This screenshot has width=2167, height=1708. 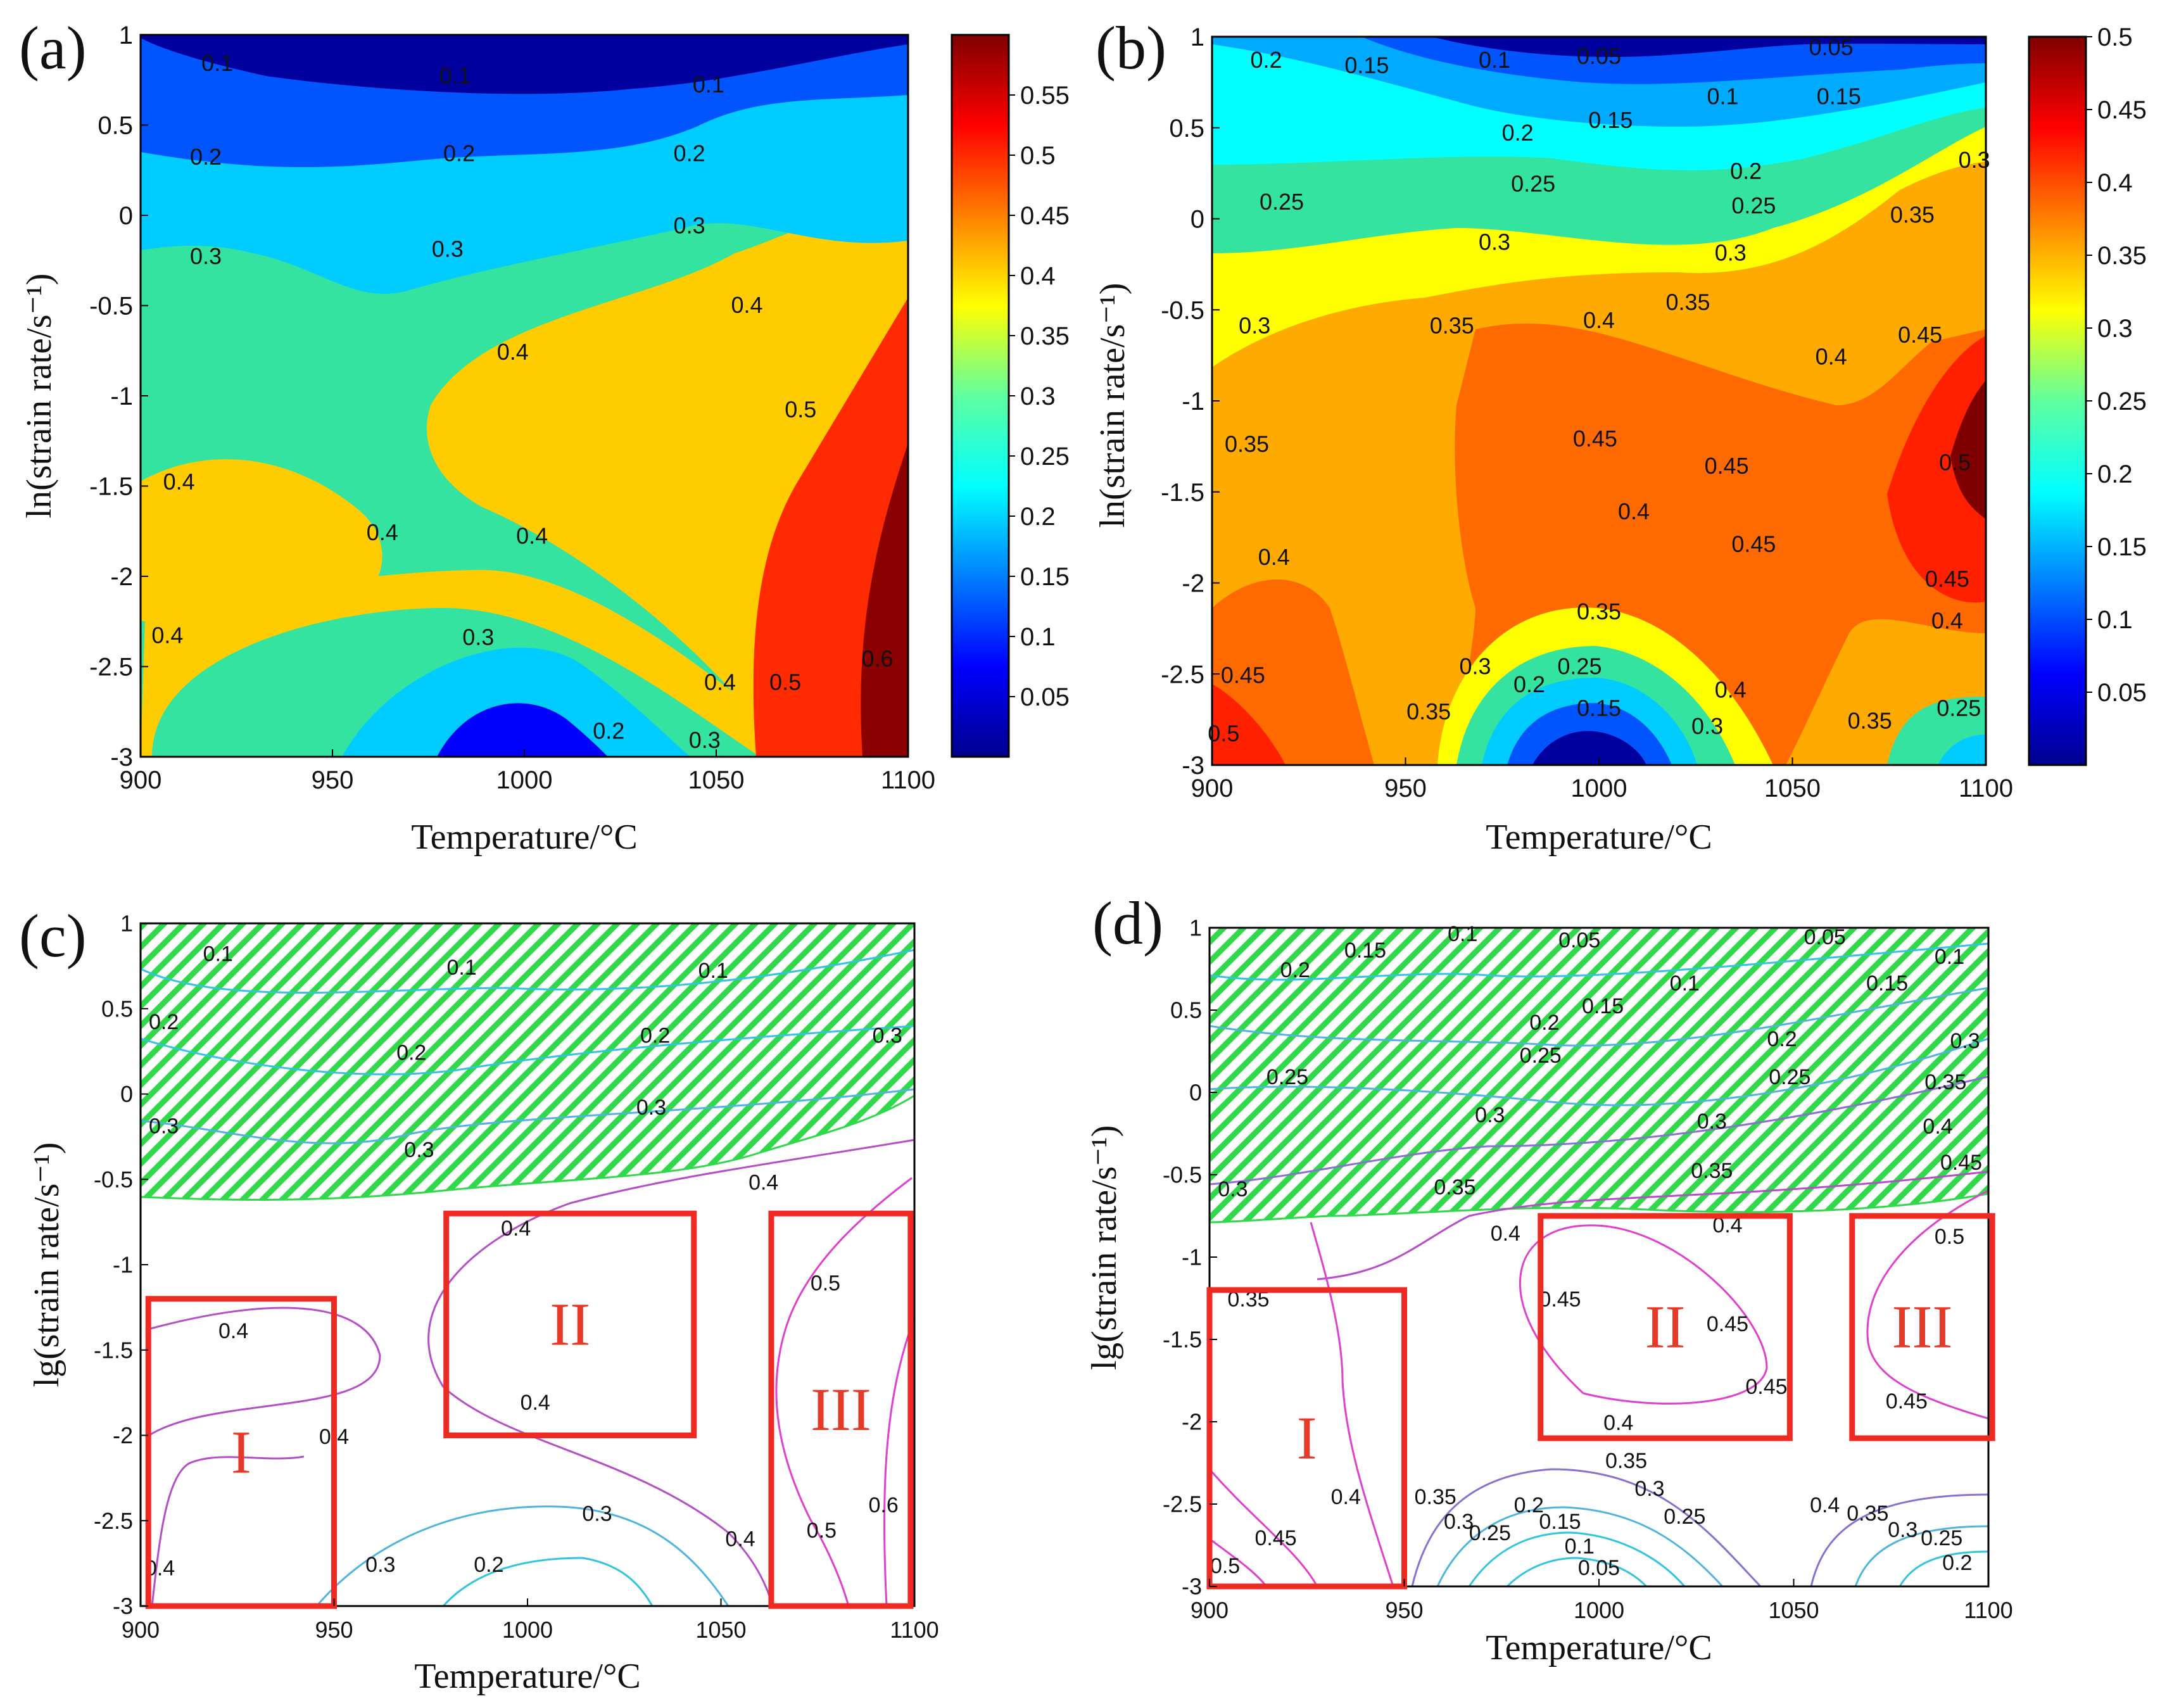 What do you see at coordinates (527, 1677) in the screenshot?
I see `panel-c-x-label: Temperature/°C` at bounding box center [527, 1677].